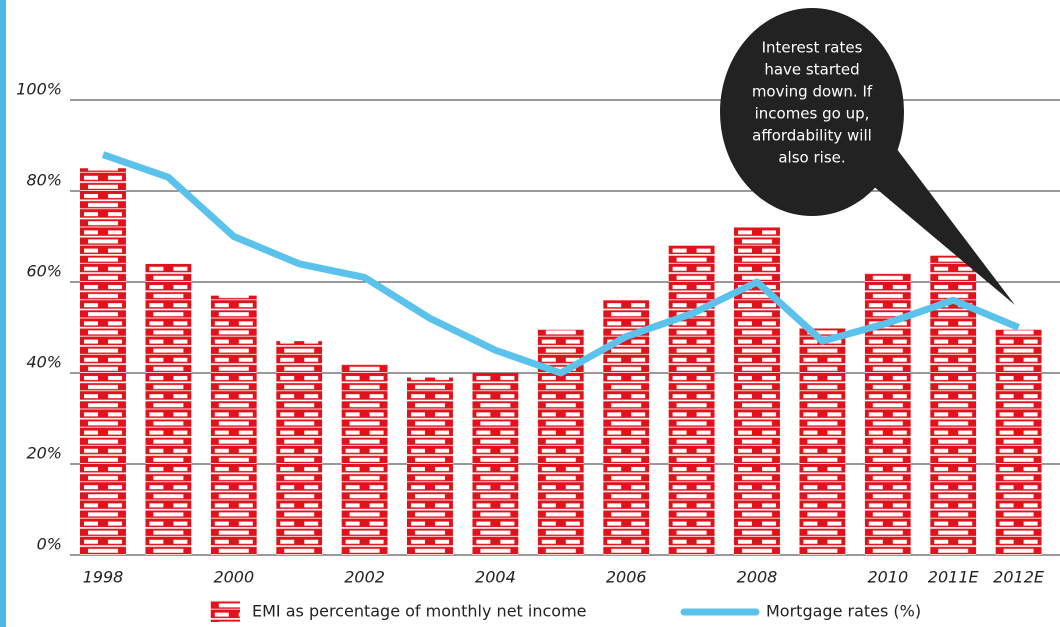 The height and width of the screenshot is (627, 1060). Describe the element at coordinates (757, 577) in the screenshot. I see `x-tick-label: 2008` at that location.